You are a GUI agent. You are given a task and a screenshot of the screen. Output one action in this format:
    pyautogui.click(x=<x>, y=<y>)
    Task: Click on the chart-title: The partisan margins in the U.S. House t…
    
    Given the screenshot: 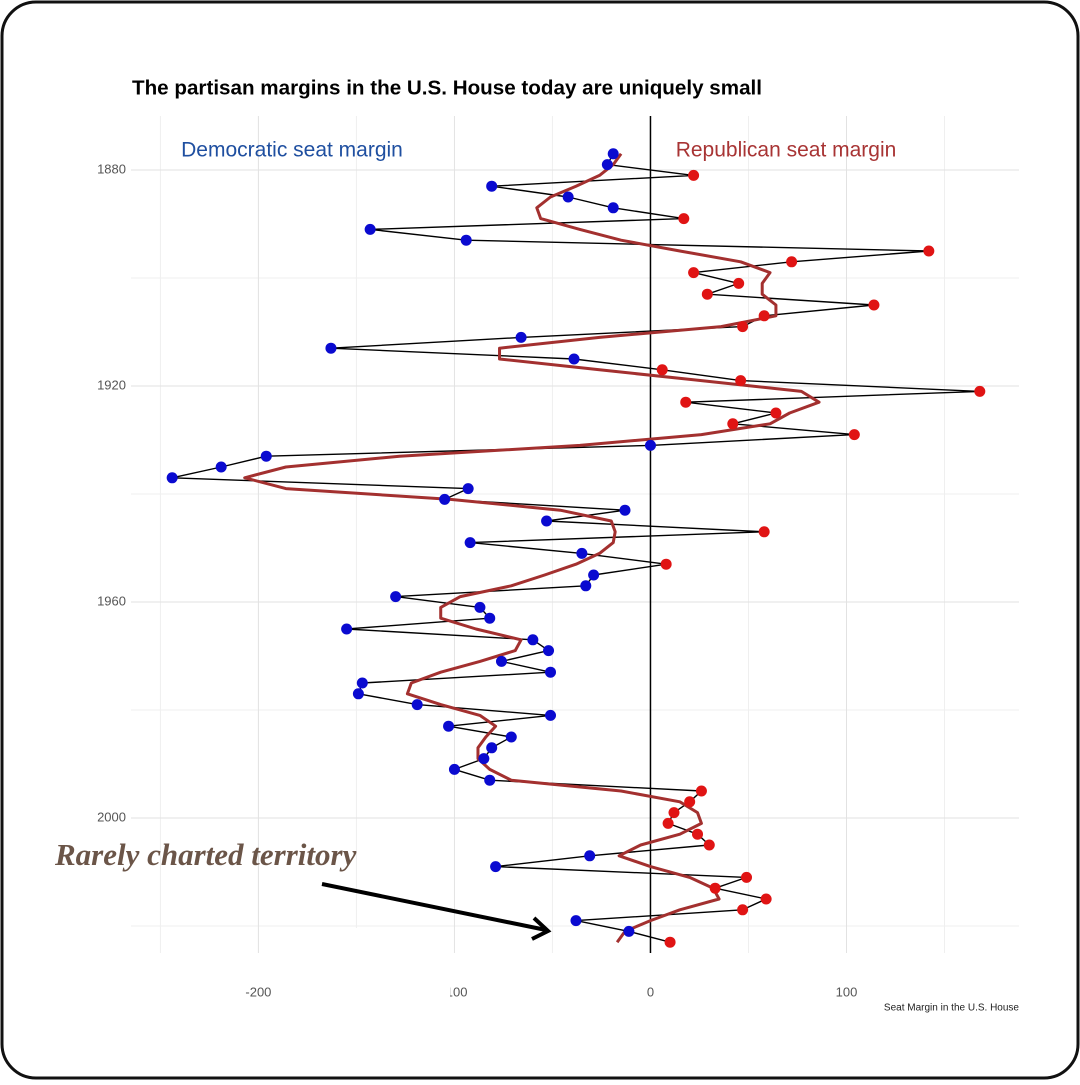 What is the action you would take?
    pyautogui.click(x=447, y=88)
    